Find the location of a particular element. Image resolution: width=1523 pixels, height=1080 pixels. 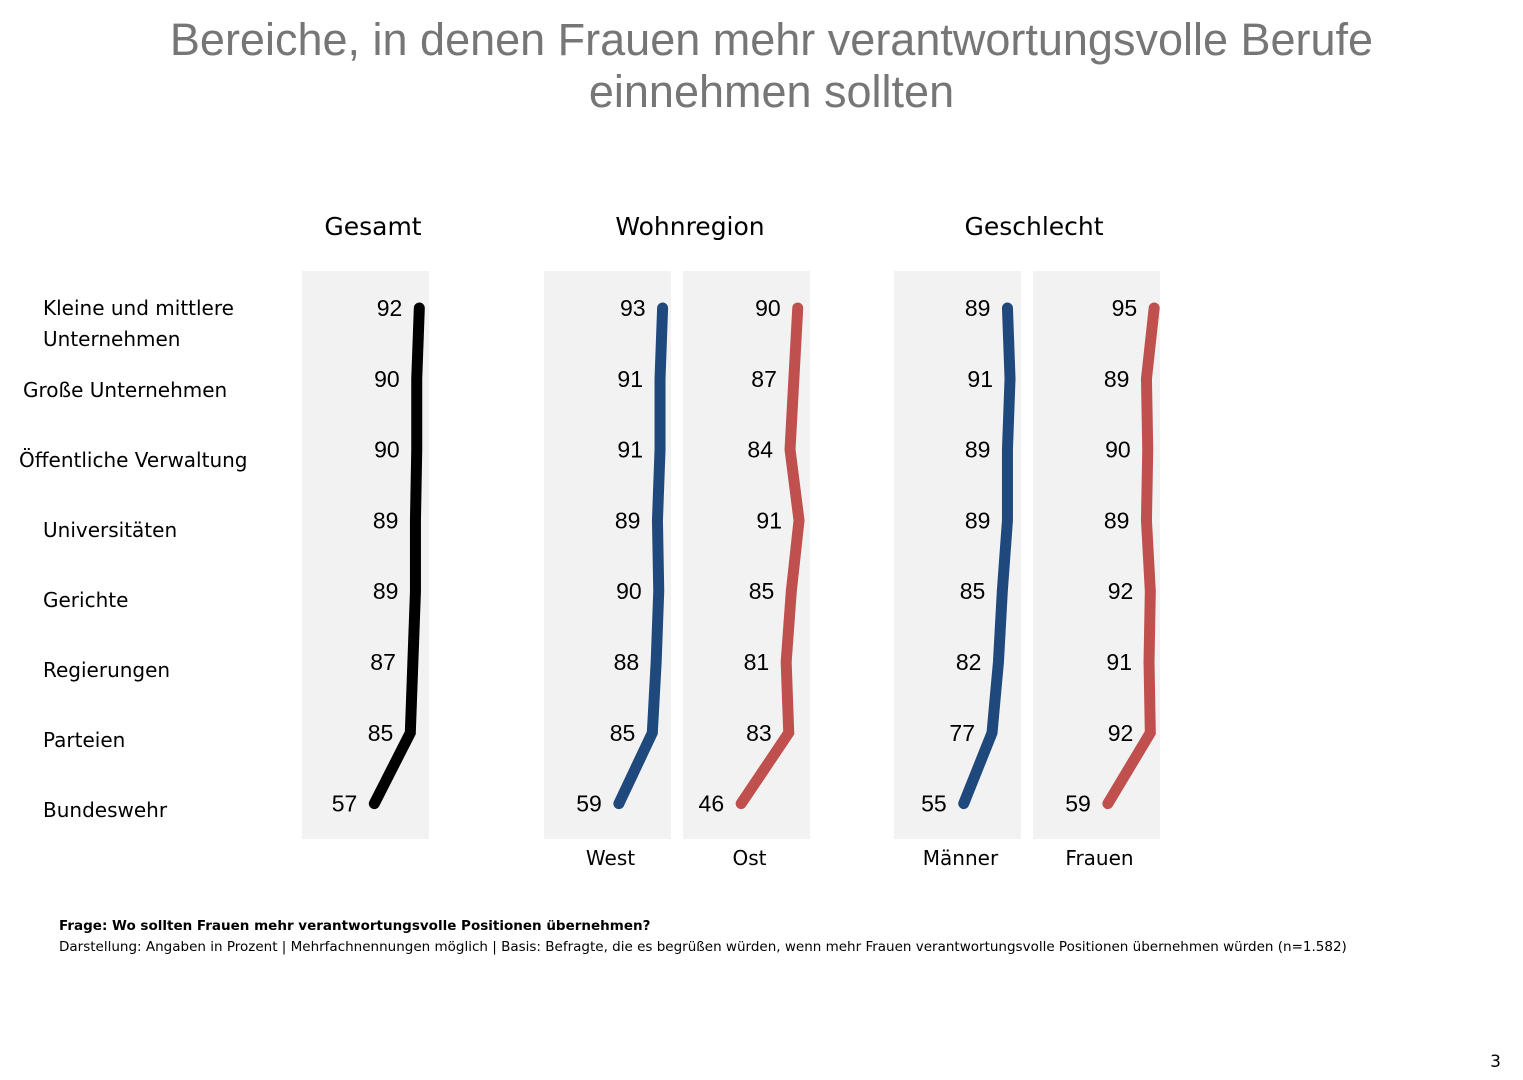

row-label-kleine-mittlere-unternehmen: Kleine und mittlere Unternehmen is located at coordinates (153, 324).